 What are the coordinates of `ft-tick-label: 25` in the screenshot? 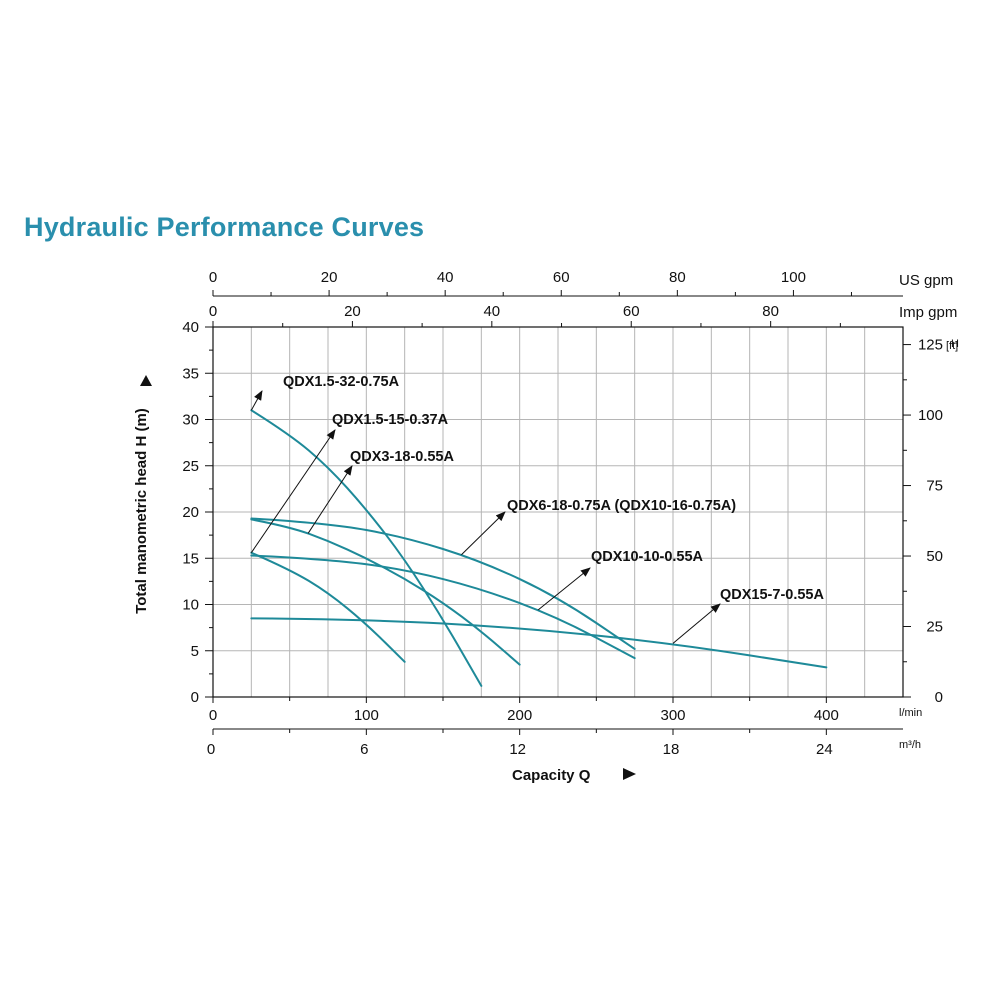 It's located at (934, 627).